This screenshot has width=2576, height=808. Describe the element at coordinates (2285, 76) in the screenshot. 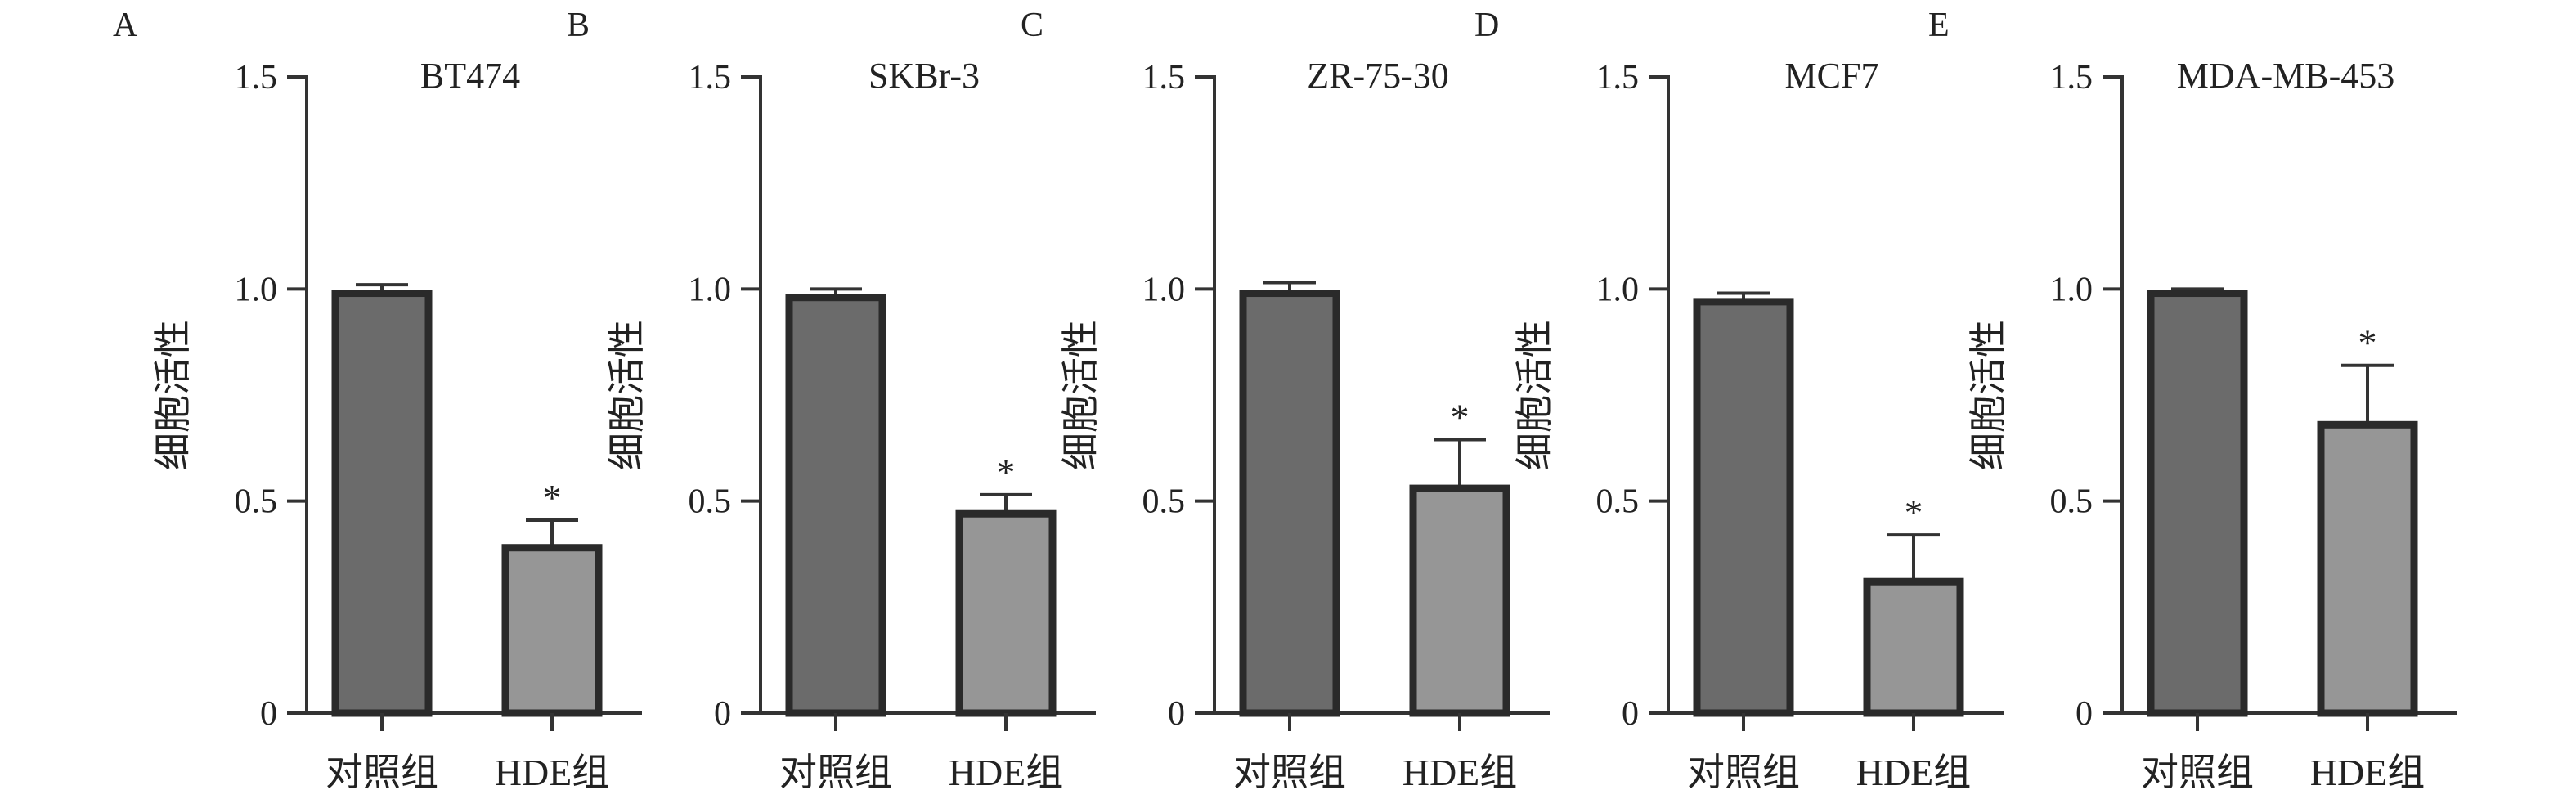

I see `chart-title: MDA-MB-453` at that location.